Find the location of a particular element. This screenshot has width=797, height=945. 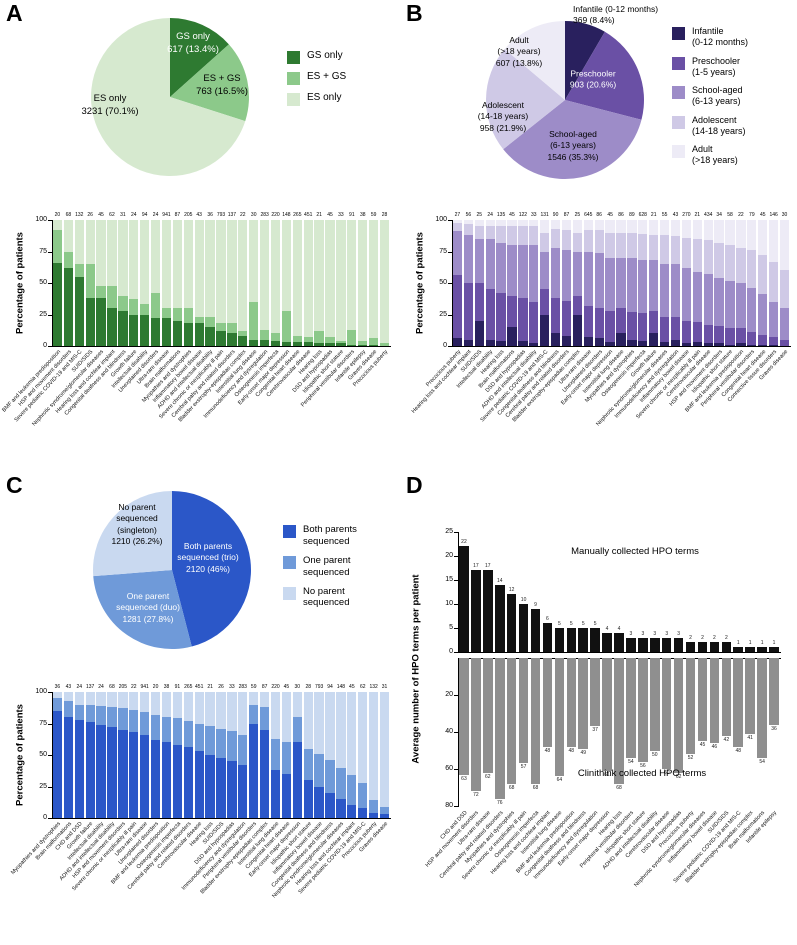

legend-label: Infantile (0-12 months) is located at coordinates (720, 37).